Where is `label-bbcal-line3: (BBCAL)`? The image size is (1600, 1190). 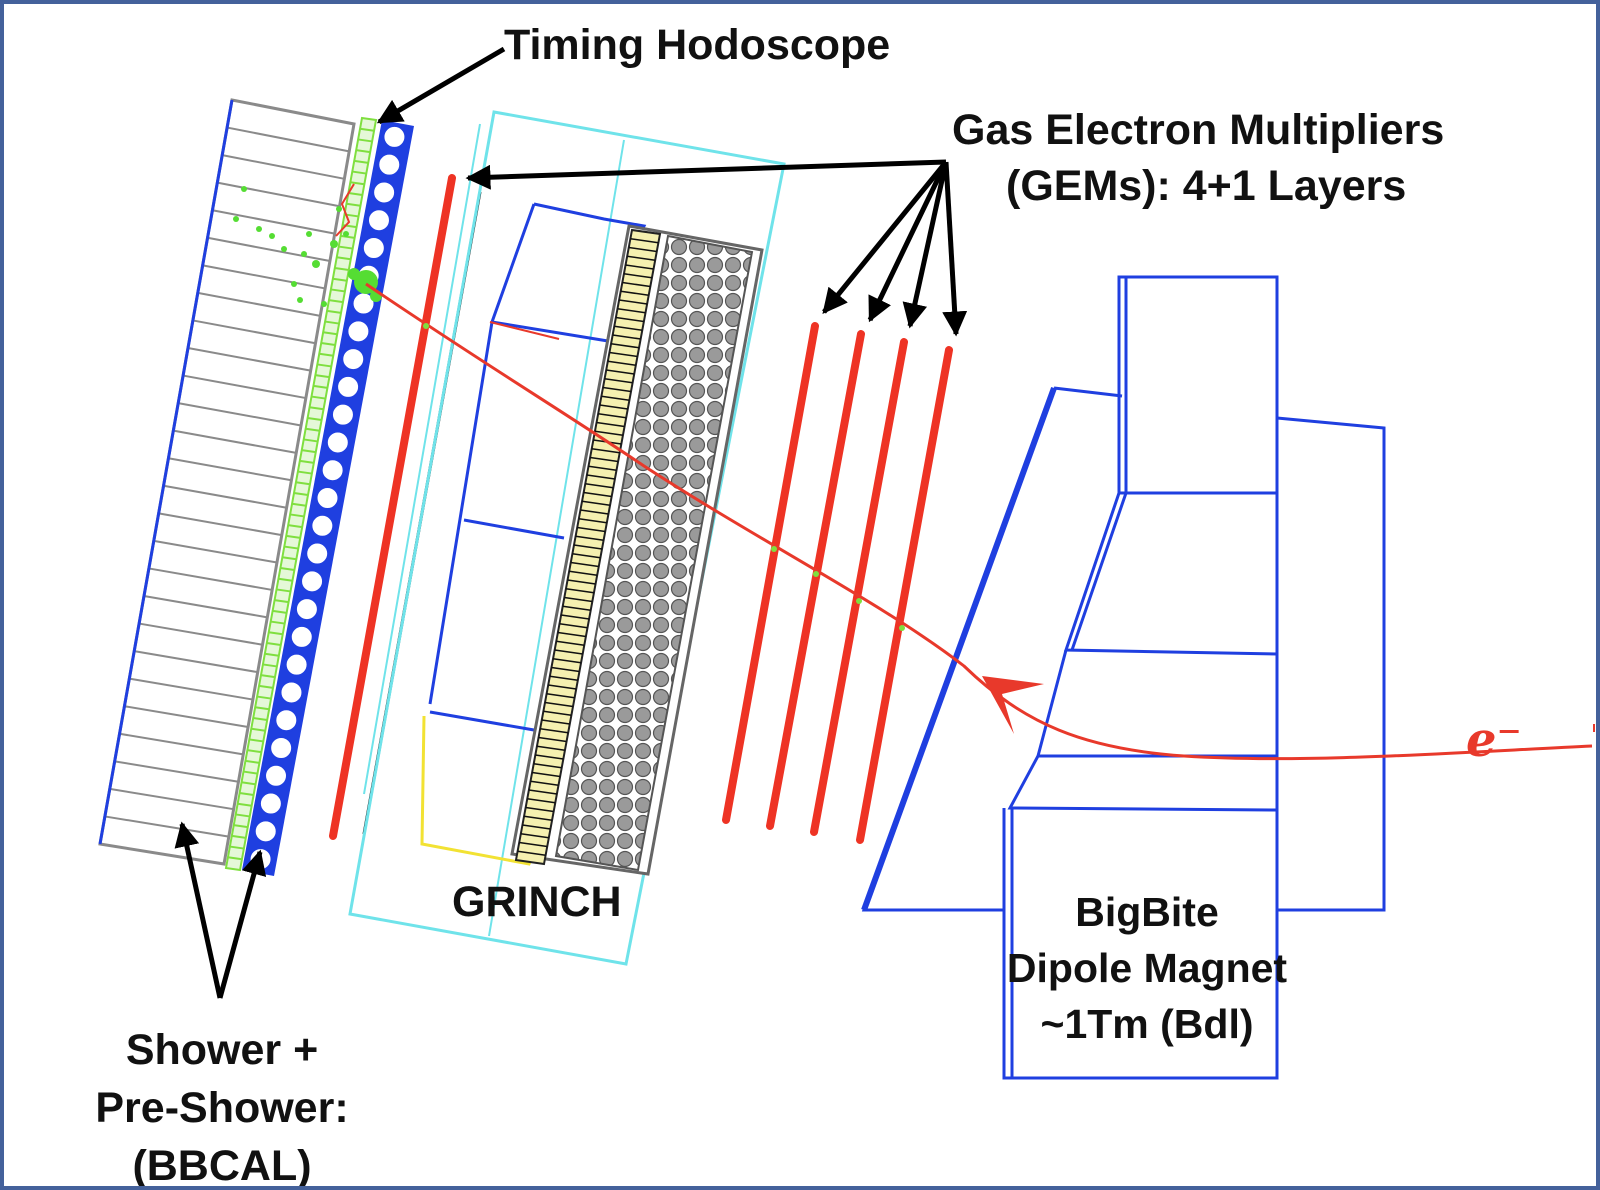 label-bbcal-line3: (BBCAL) is located at coordinates (221, 1166).